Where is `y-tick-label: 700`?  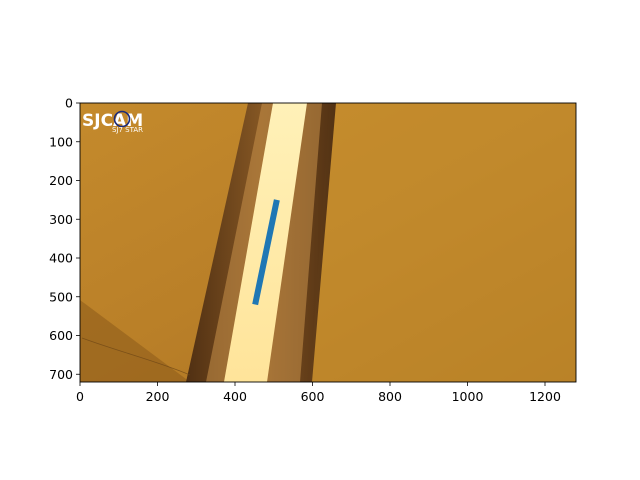
y-tick-label: 700 is located at coordinates (61, 374).